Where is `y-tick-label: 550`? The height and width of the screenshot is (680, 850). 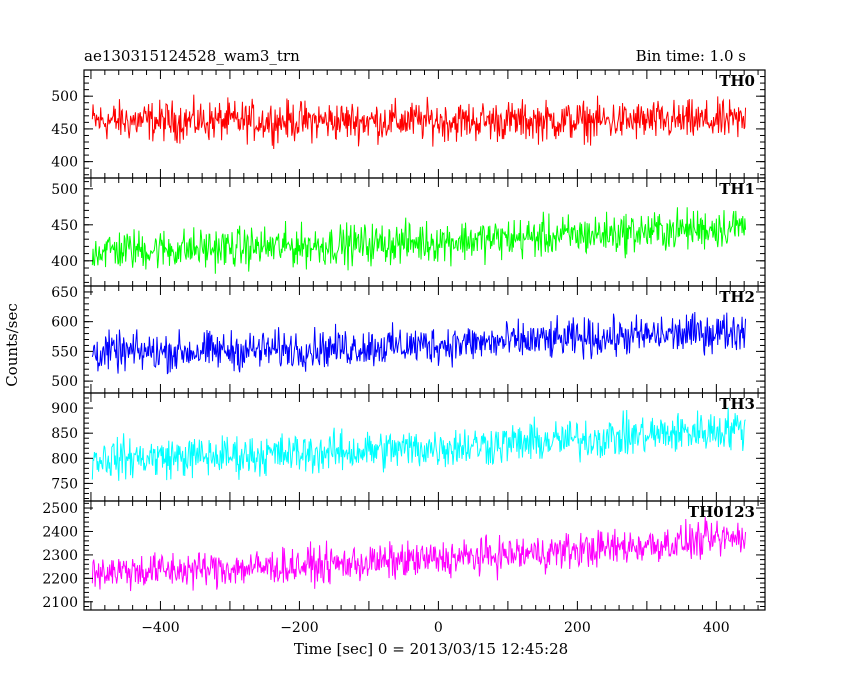
y-tick-label: 550 is located at coordinates (64, 352).